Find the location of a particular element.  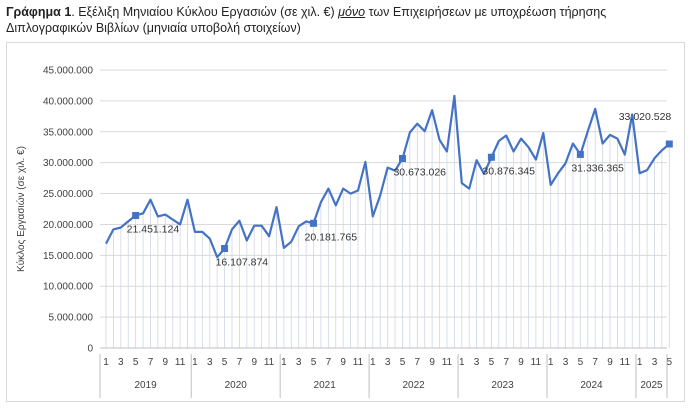

y-tick-label: 5.000.000 is located at coordinates (71, 318).